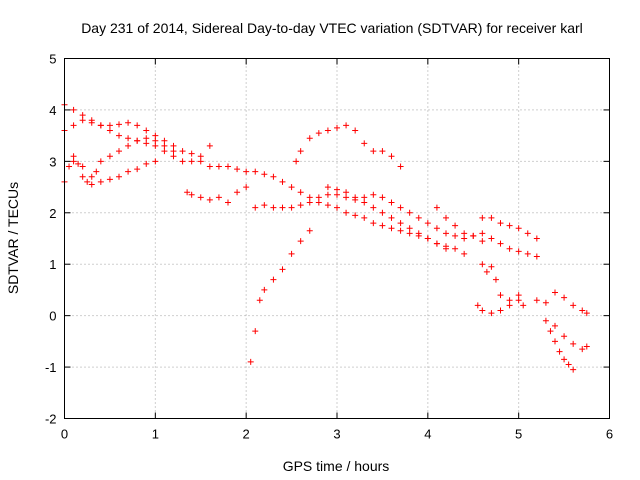  Describe the element at coordinates (500, 285) in the screenshot. I see `series-track-k` at that location.